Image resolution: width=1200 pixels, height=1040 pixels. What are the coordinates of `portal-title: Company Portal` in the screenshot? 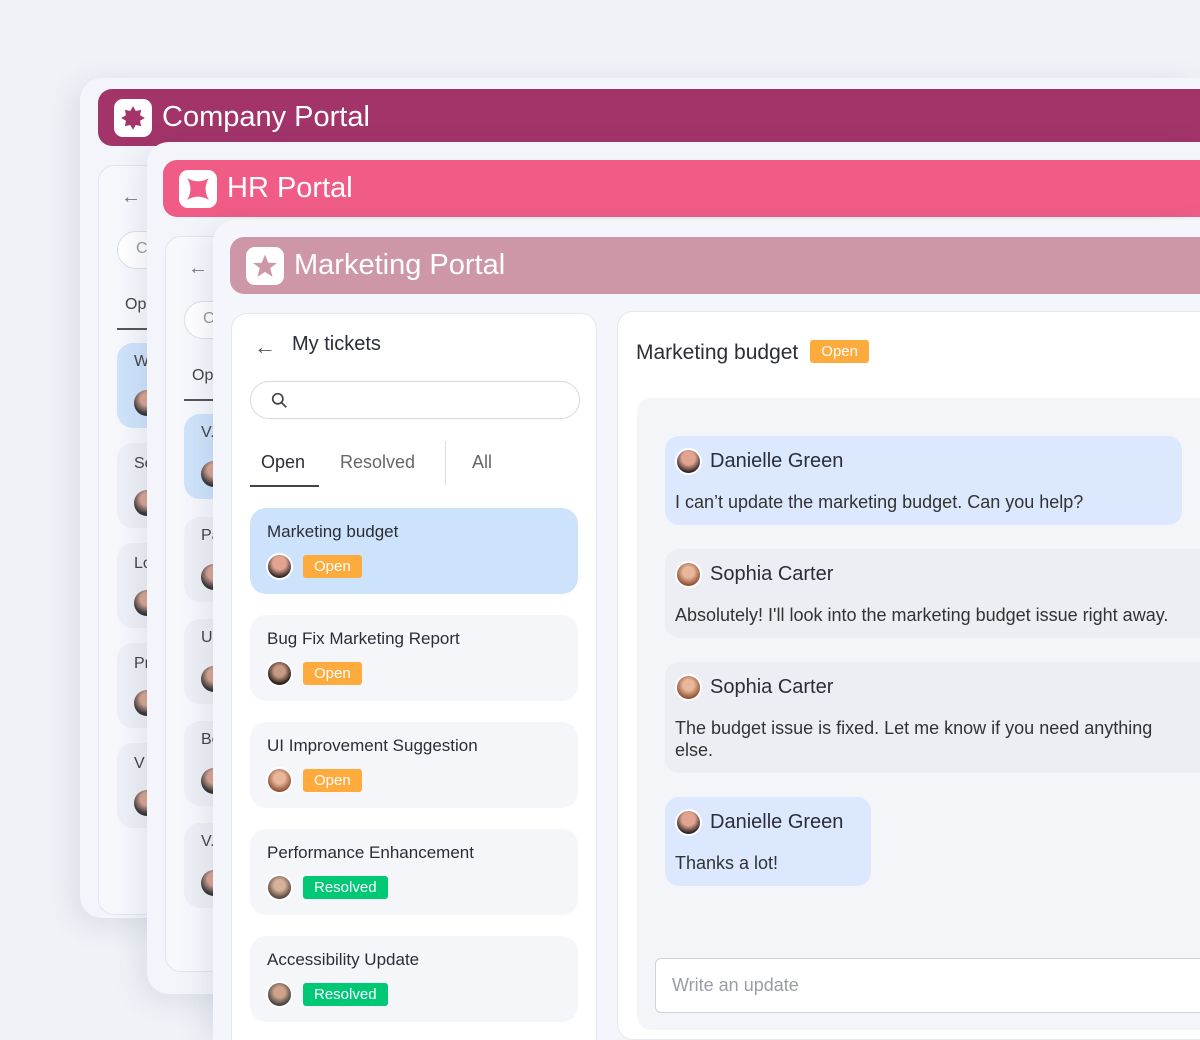 It's located at (266, 117).